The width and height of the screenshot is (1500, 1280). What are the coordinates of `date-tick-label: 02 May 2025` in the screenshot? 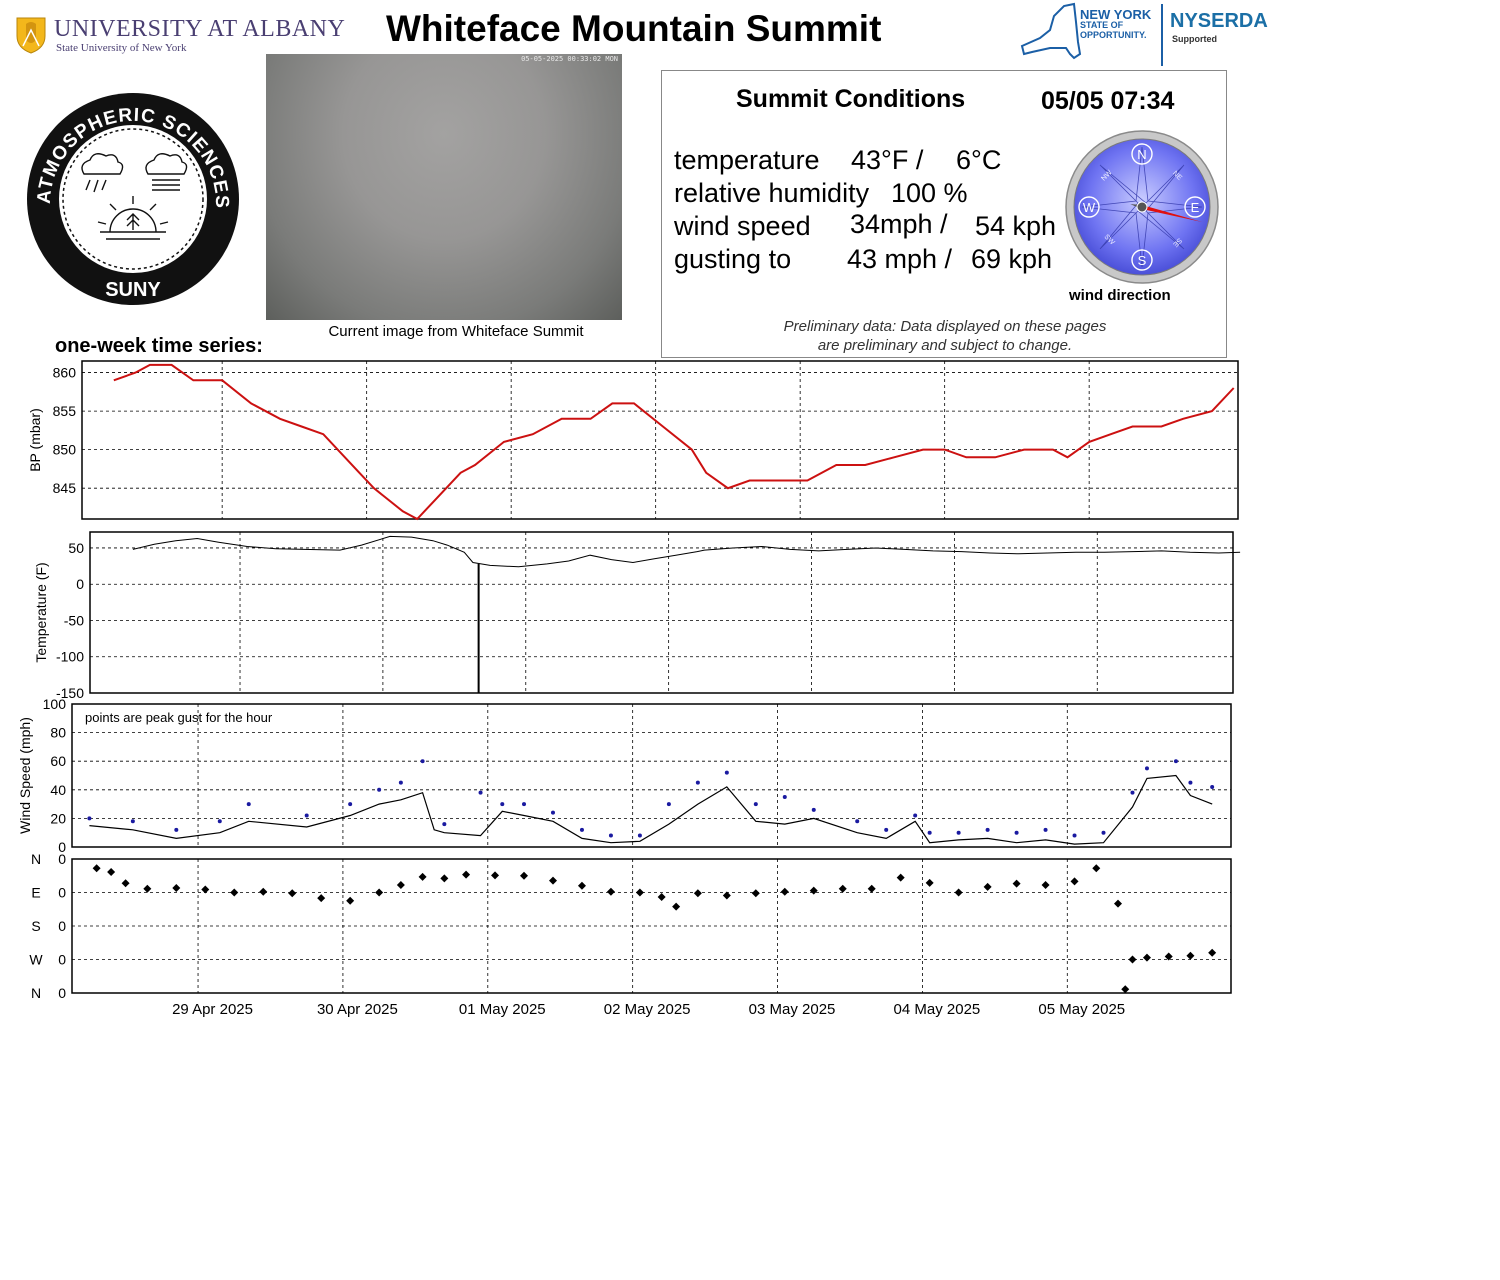 It's located at (647, 1009).